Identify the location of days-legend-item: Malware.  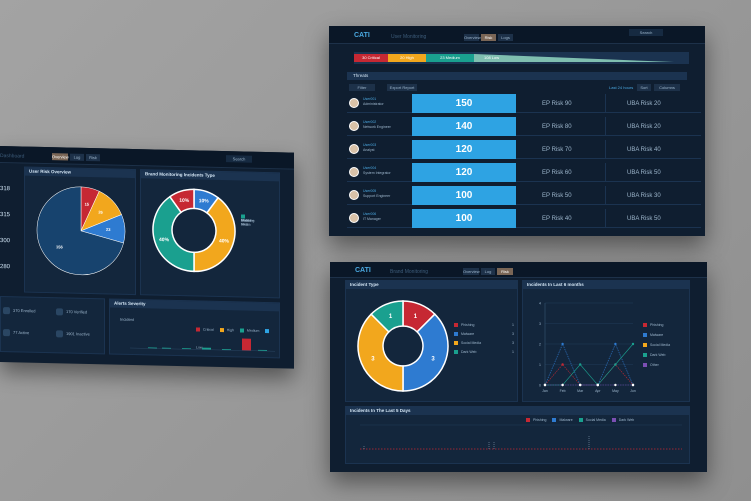
(562, 420).